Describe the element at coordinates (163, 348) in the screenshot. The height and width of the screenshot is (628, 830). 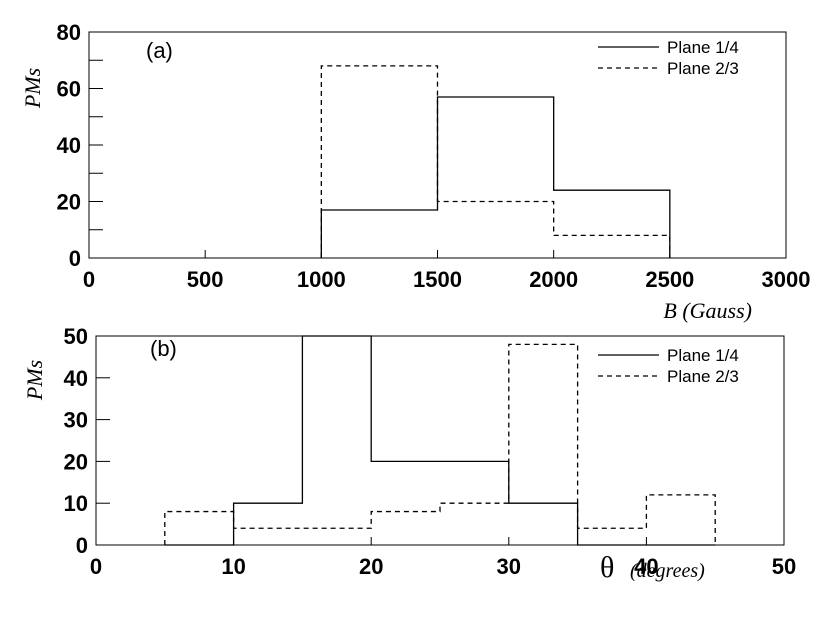
I see `panel-label: (b)` at that location.